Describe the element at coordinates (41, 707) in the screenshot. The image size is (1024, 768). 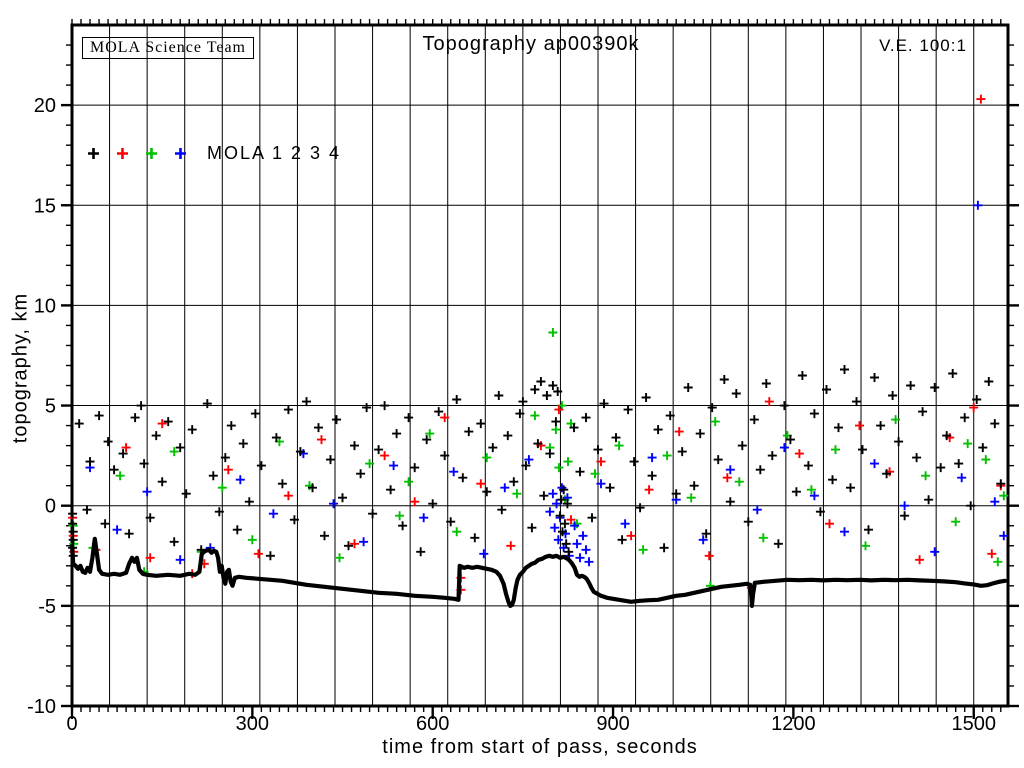
I see `tick-label: -10` at that location.